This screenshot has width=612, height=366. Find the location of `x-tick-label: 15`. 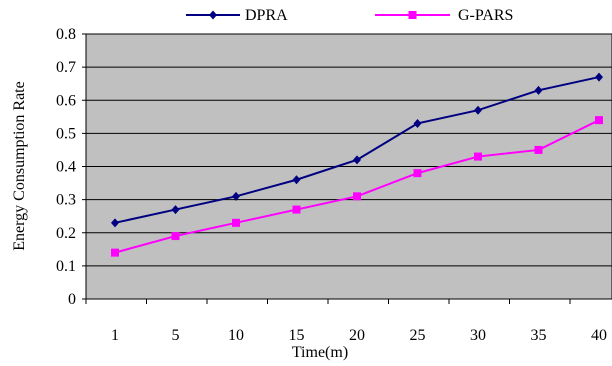

x-tick-label: 15 is located at coordinates (297, 335).